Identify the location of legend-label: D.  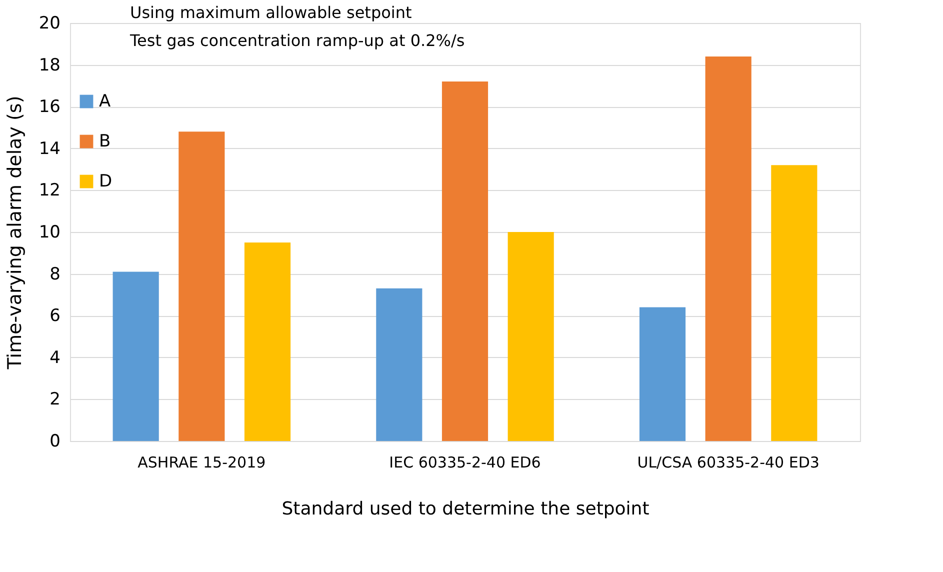
(105, 182).